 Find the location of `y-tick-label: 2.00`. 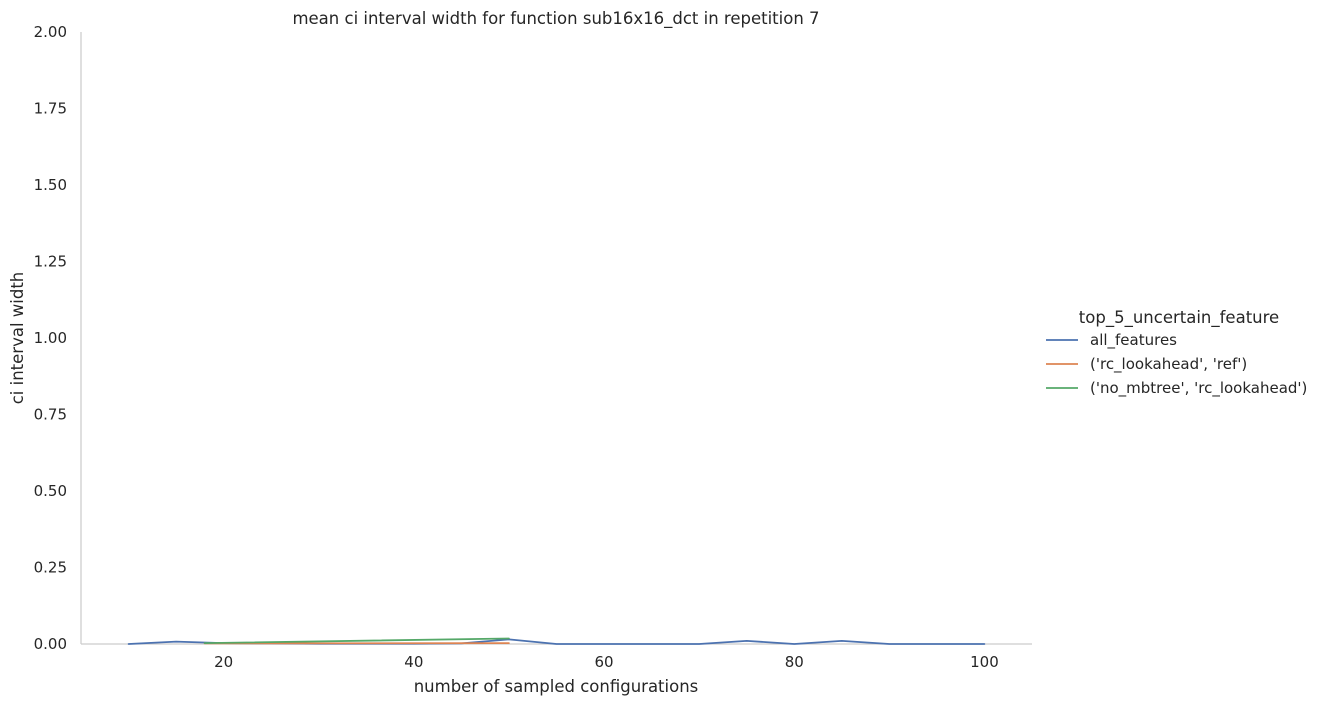

y-tick-label: 2.00 is located at coordinates (50, 32).